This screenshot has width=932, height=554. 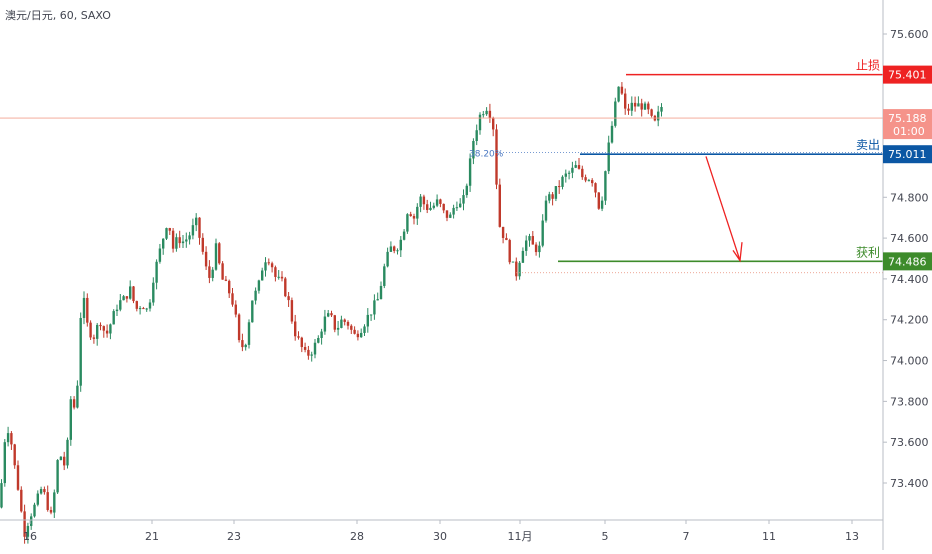 What do you see at coordinates (723, 208) in the screenshot?
I see `target-arrow` at bounding box center [723, 208].